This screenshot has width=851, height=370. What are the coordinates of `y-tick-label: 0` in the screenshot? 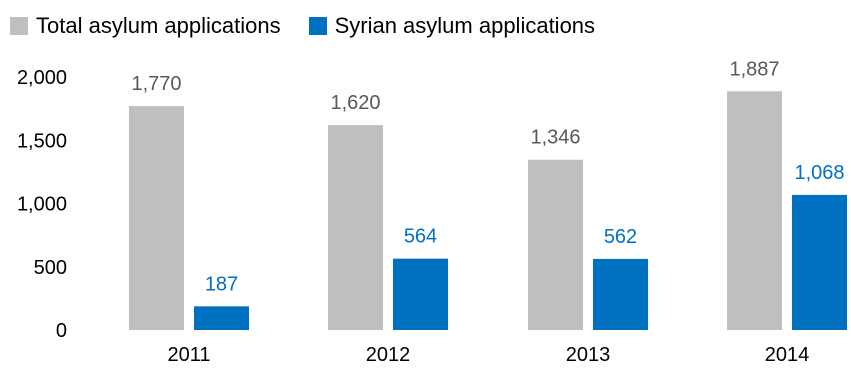 It's located at (61, 331).